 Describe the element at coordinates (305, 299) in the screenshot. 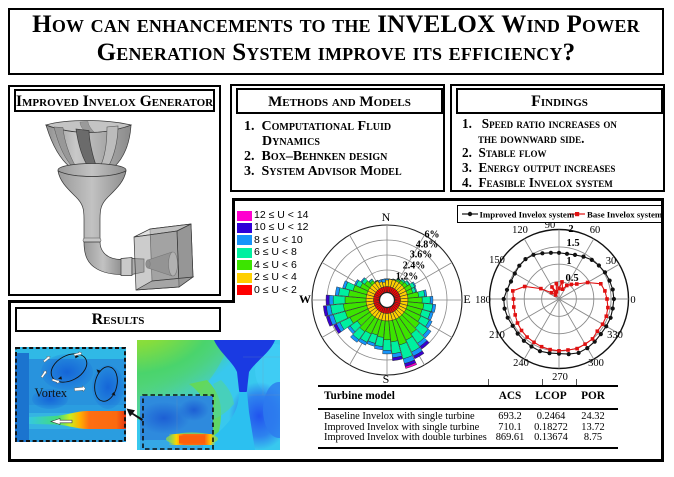

I see `svg-text: W` at that location.